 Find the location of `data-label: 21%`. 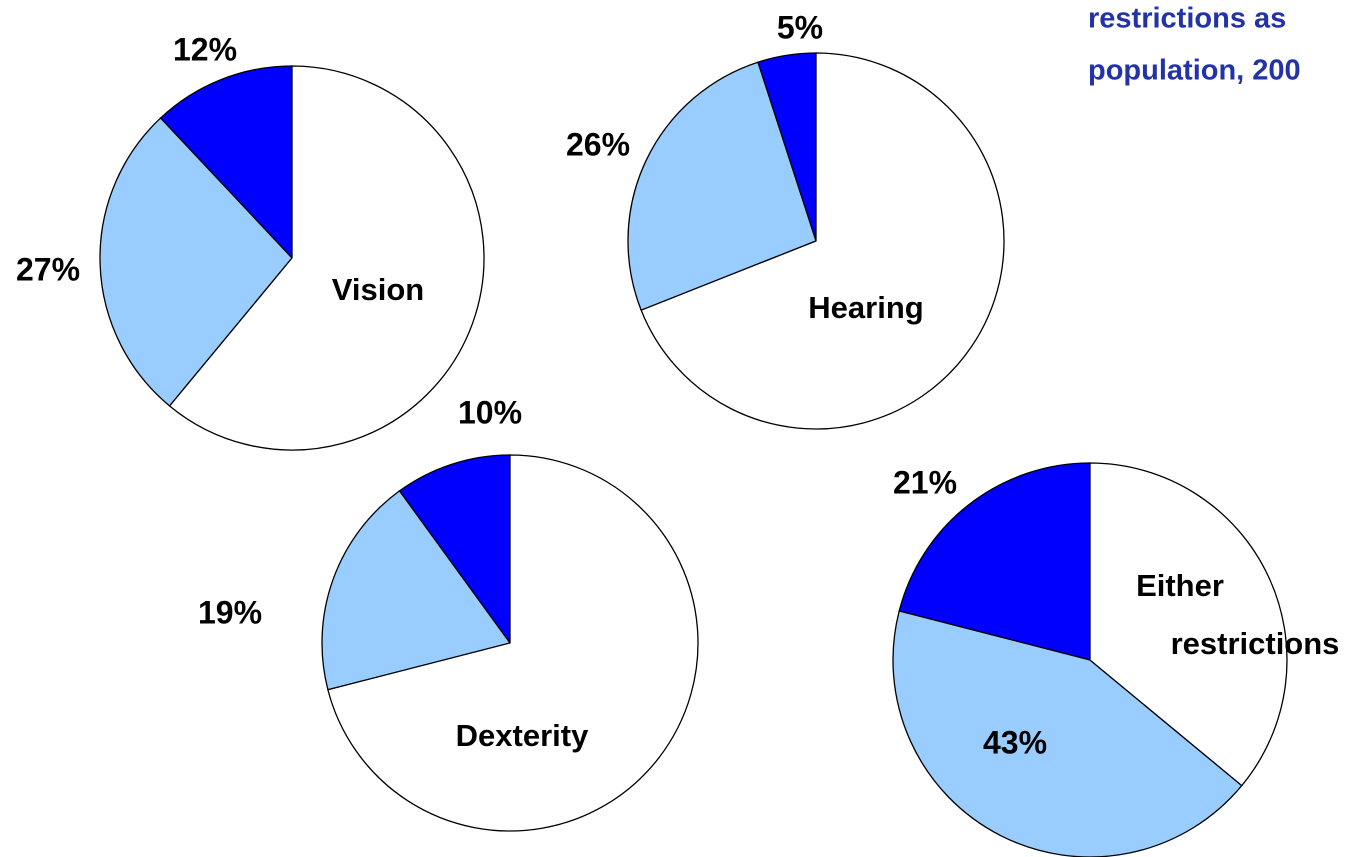

data-label: 21% is located at coordinates (925, 482).